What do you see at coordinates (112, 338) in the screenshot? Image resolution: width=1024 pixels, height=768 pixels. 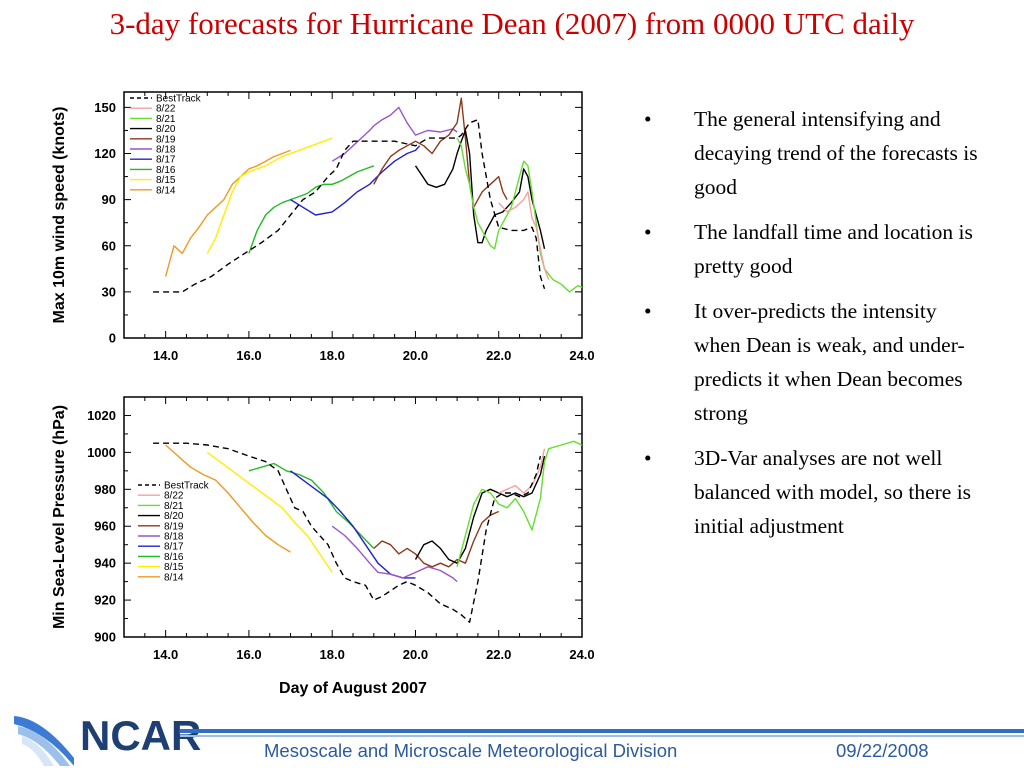 I see `y-tick-label: 0` at bounding box center [112, 338].